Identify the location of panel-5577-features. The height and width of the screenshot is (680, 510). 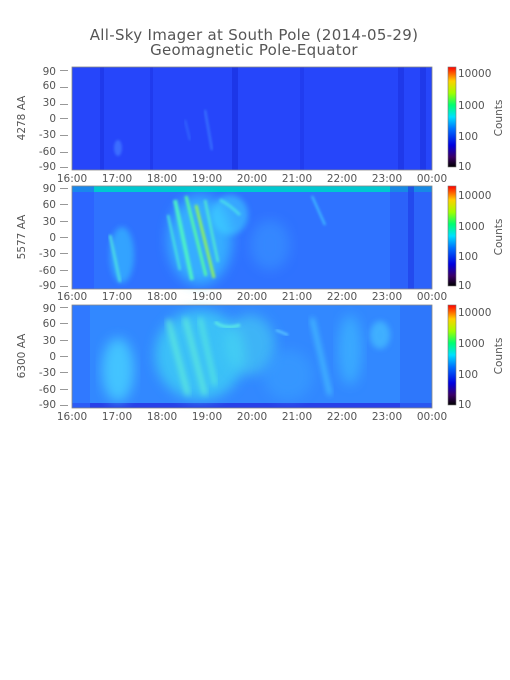
(252, 237).